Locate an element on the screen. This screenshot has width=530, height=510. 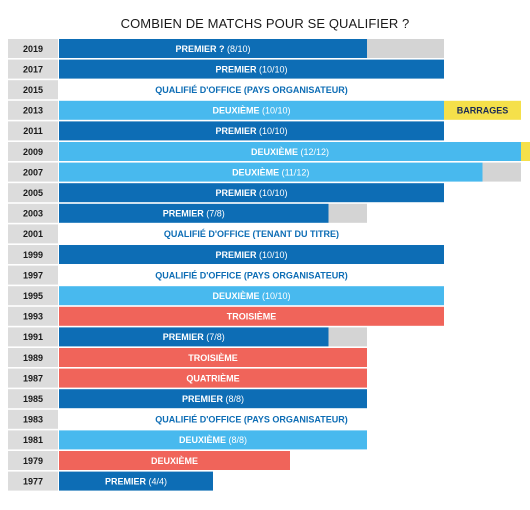
table-row: 2001 QUALIFIÉ D'OFFICE (TENANT DU TITRE) is located at coordinates (173, 234).